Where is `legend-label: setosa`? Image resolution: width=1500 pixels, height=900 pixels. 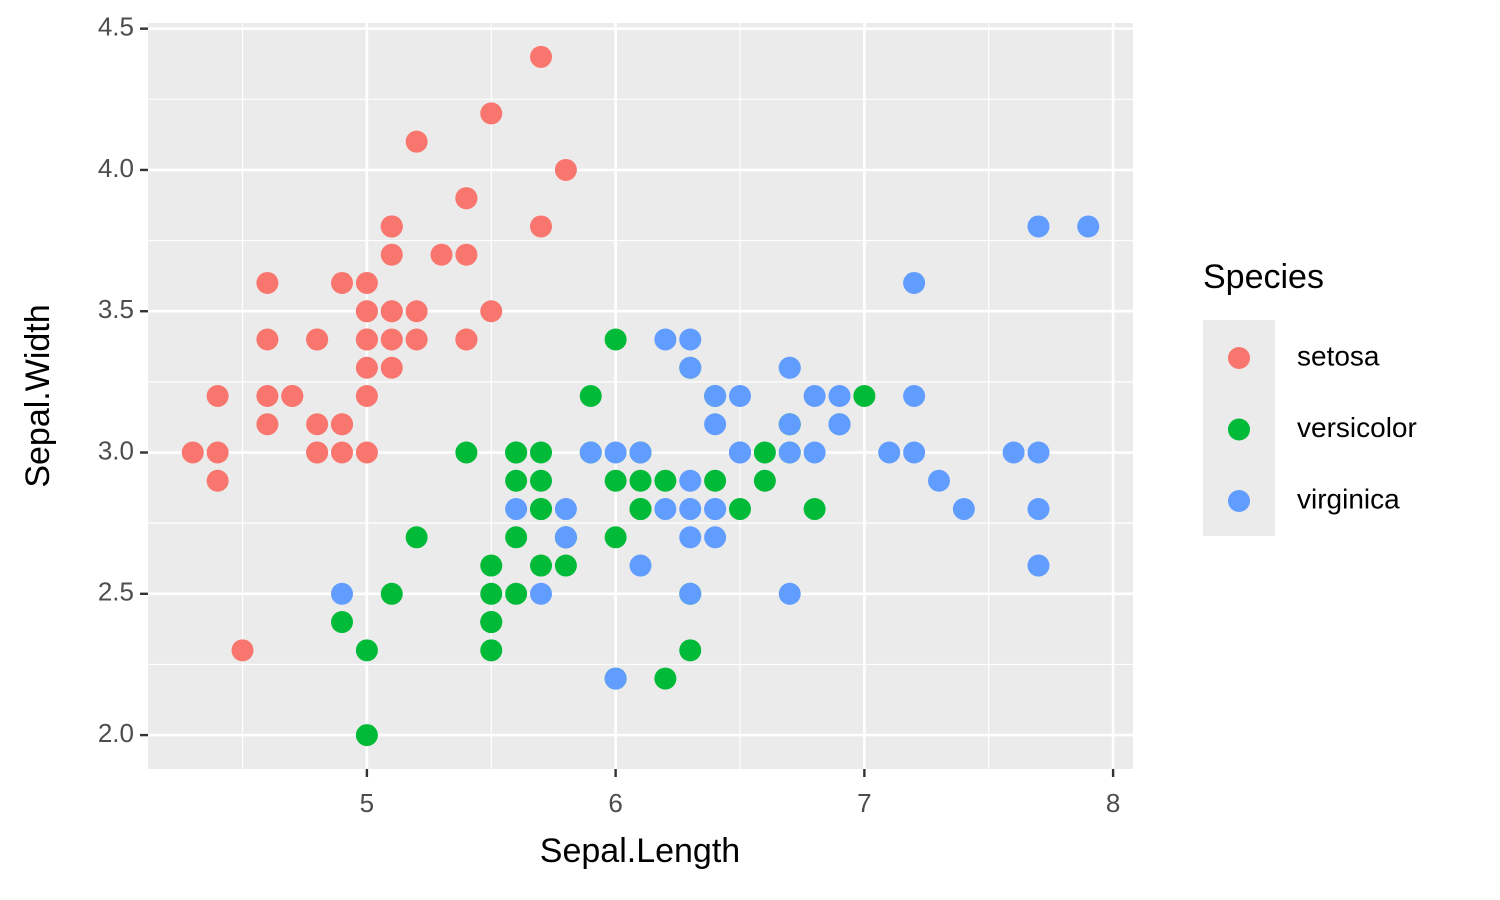 legend-label: setosa is located at coordinates (1338, 355).